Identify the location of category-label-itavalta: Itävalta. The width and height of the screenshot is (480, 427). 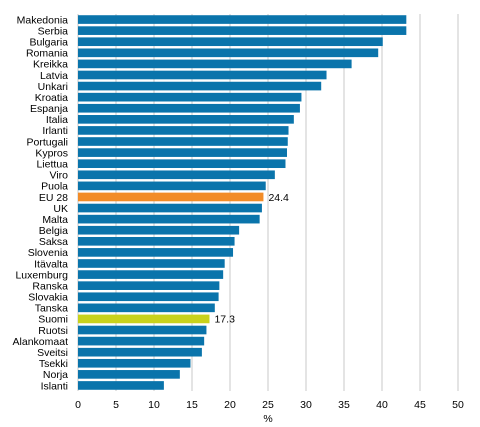
(51, 264).